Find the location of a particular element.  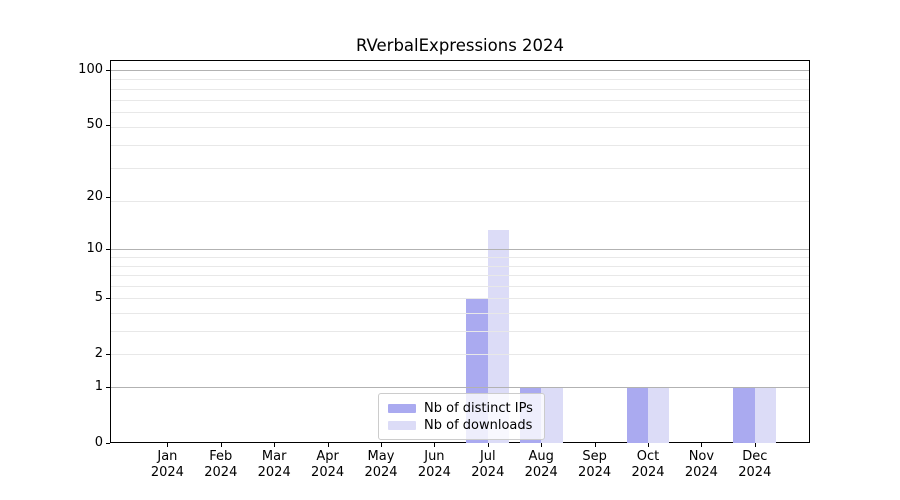

legend-swatch-downloads is located at coordinates (402, 425).